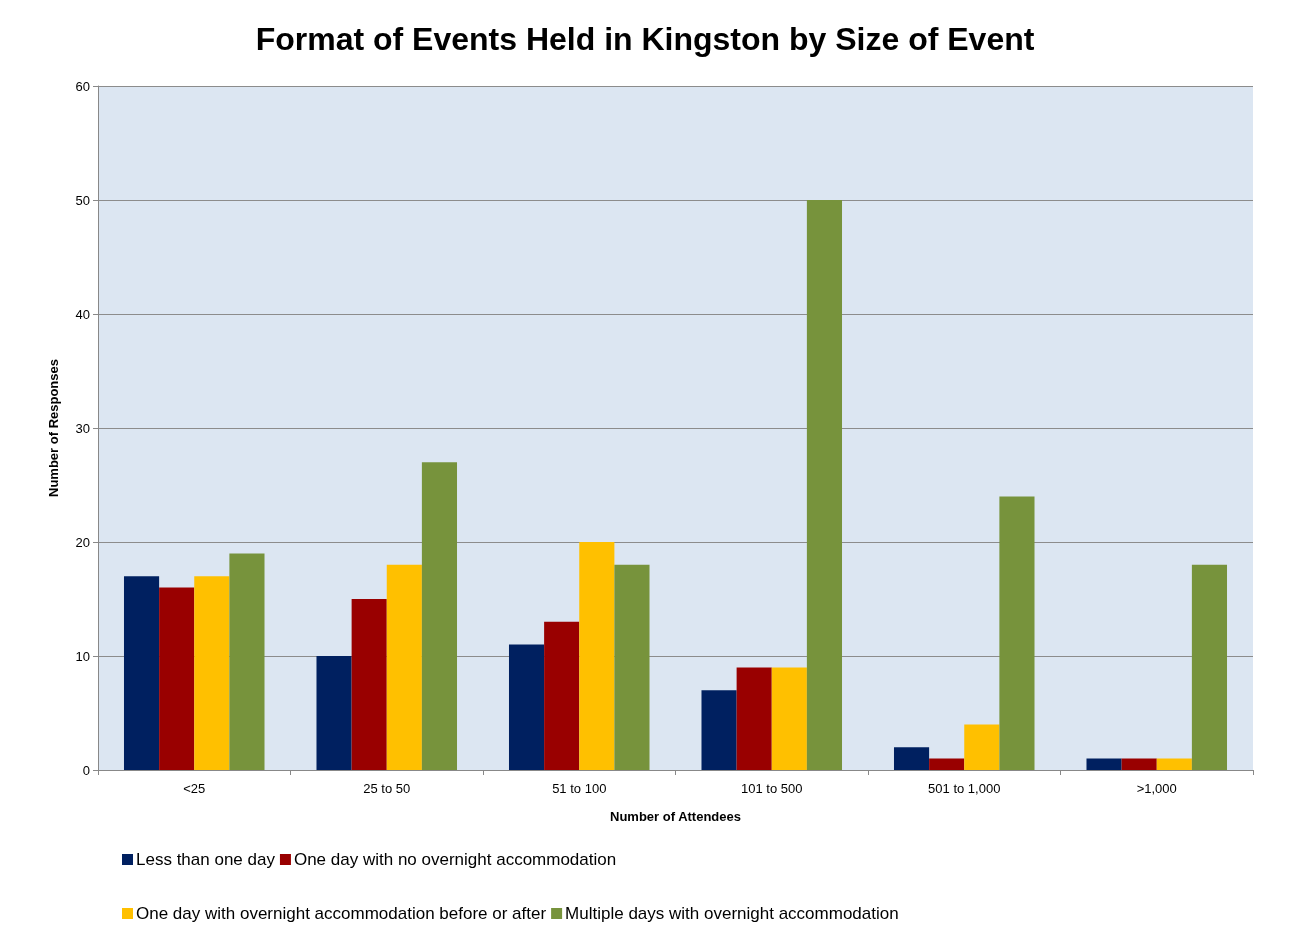  What do you see at coordinates (82, 428) in the screenshot?
I see `y-tick-label: 30` at bounding box center [82, 428].